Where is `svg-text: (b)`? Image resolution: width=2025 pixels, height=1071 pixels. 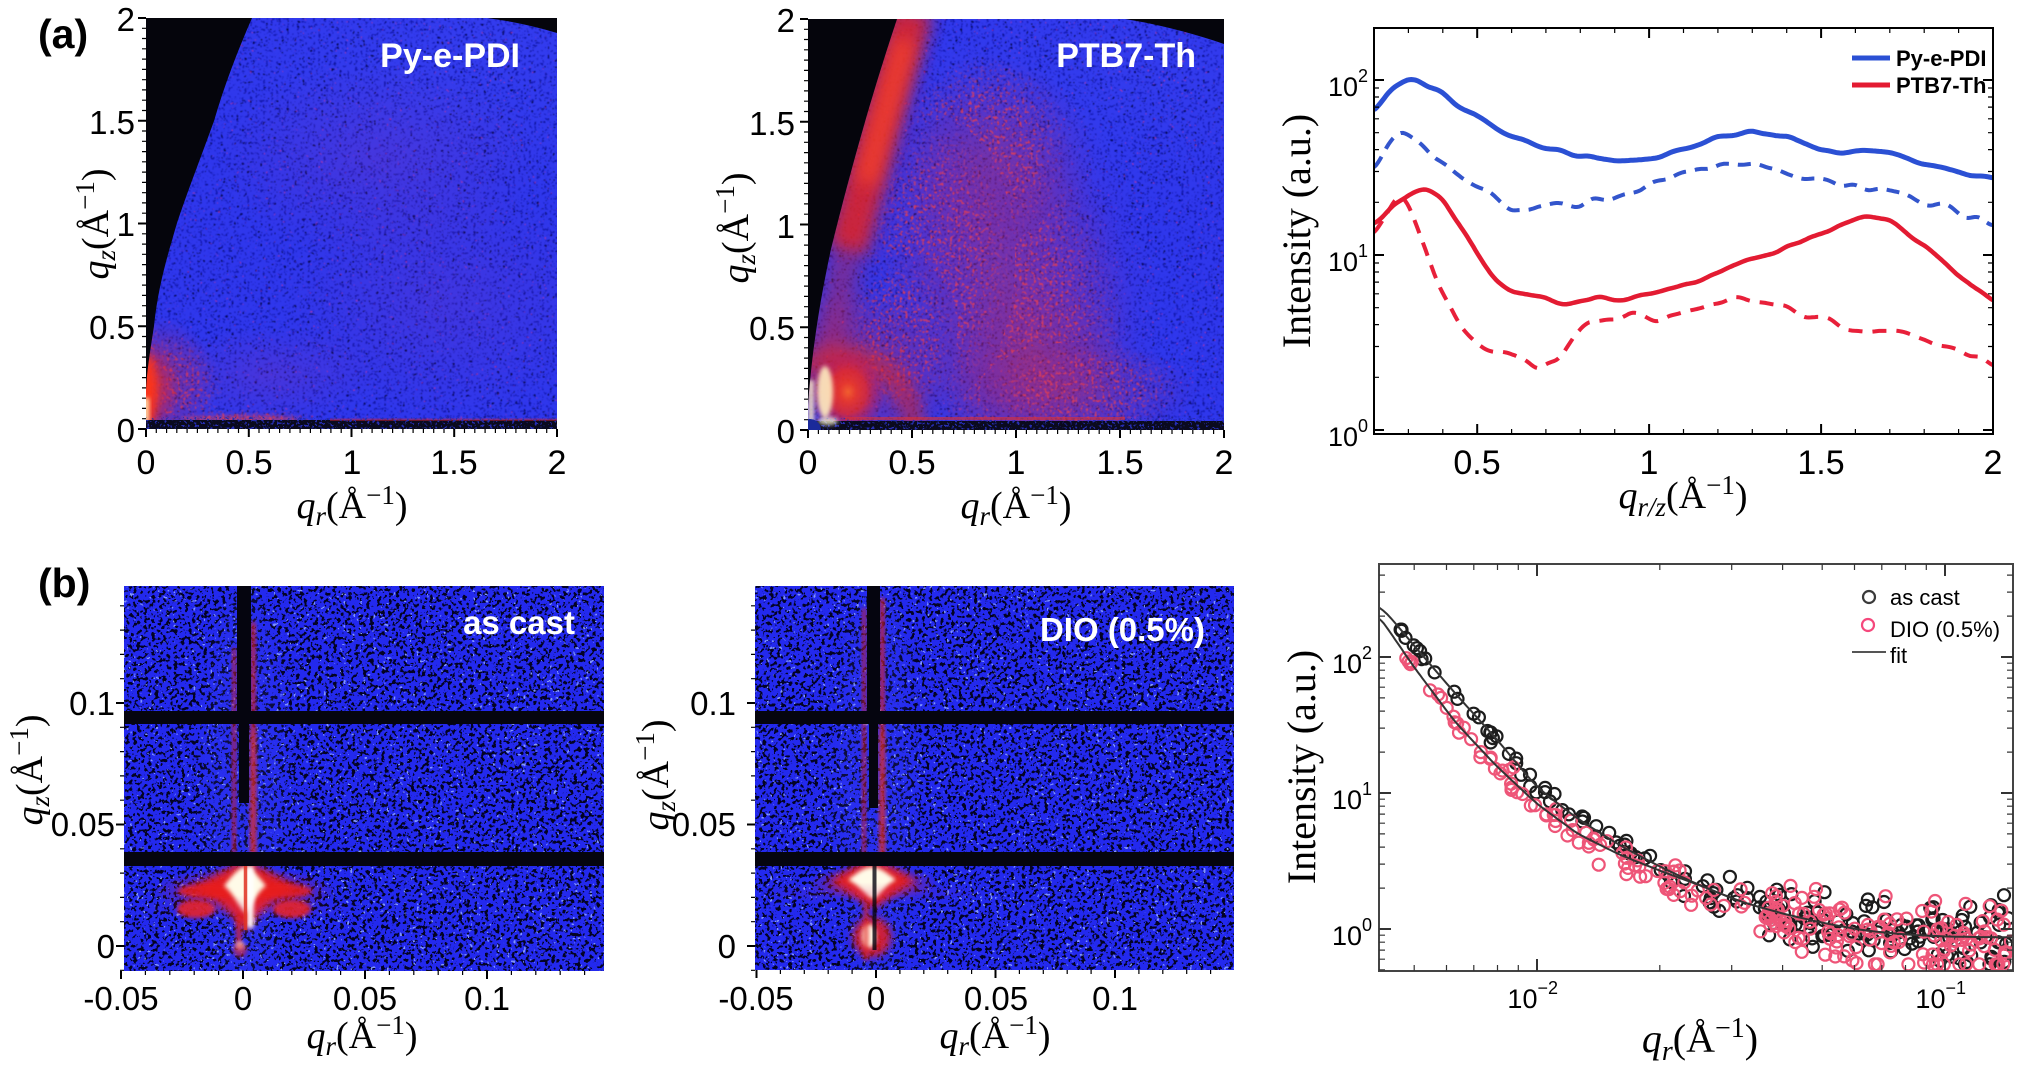 svg-text: (b) is located at coordinates (64, 583).